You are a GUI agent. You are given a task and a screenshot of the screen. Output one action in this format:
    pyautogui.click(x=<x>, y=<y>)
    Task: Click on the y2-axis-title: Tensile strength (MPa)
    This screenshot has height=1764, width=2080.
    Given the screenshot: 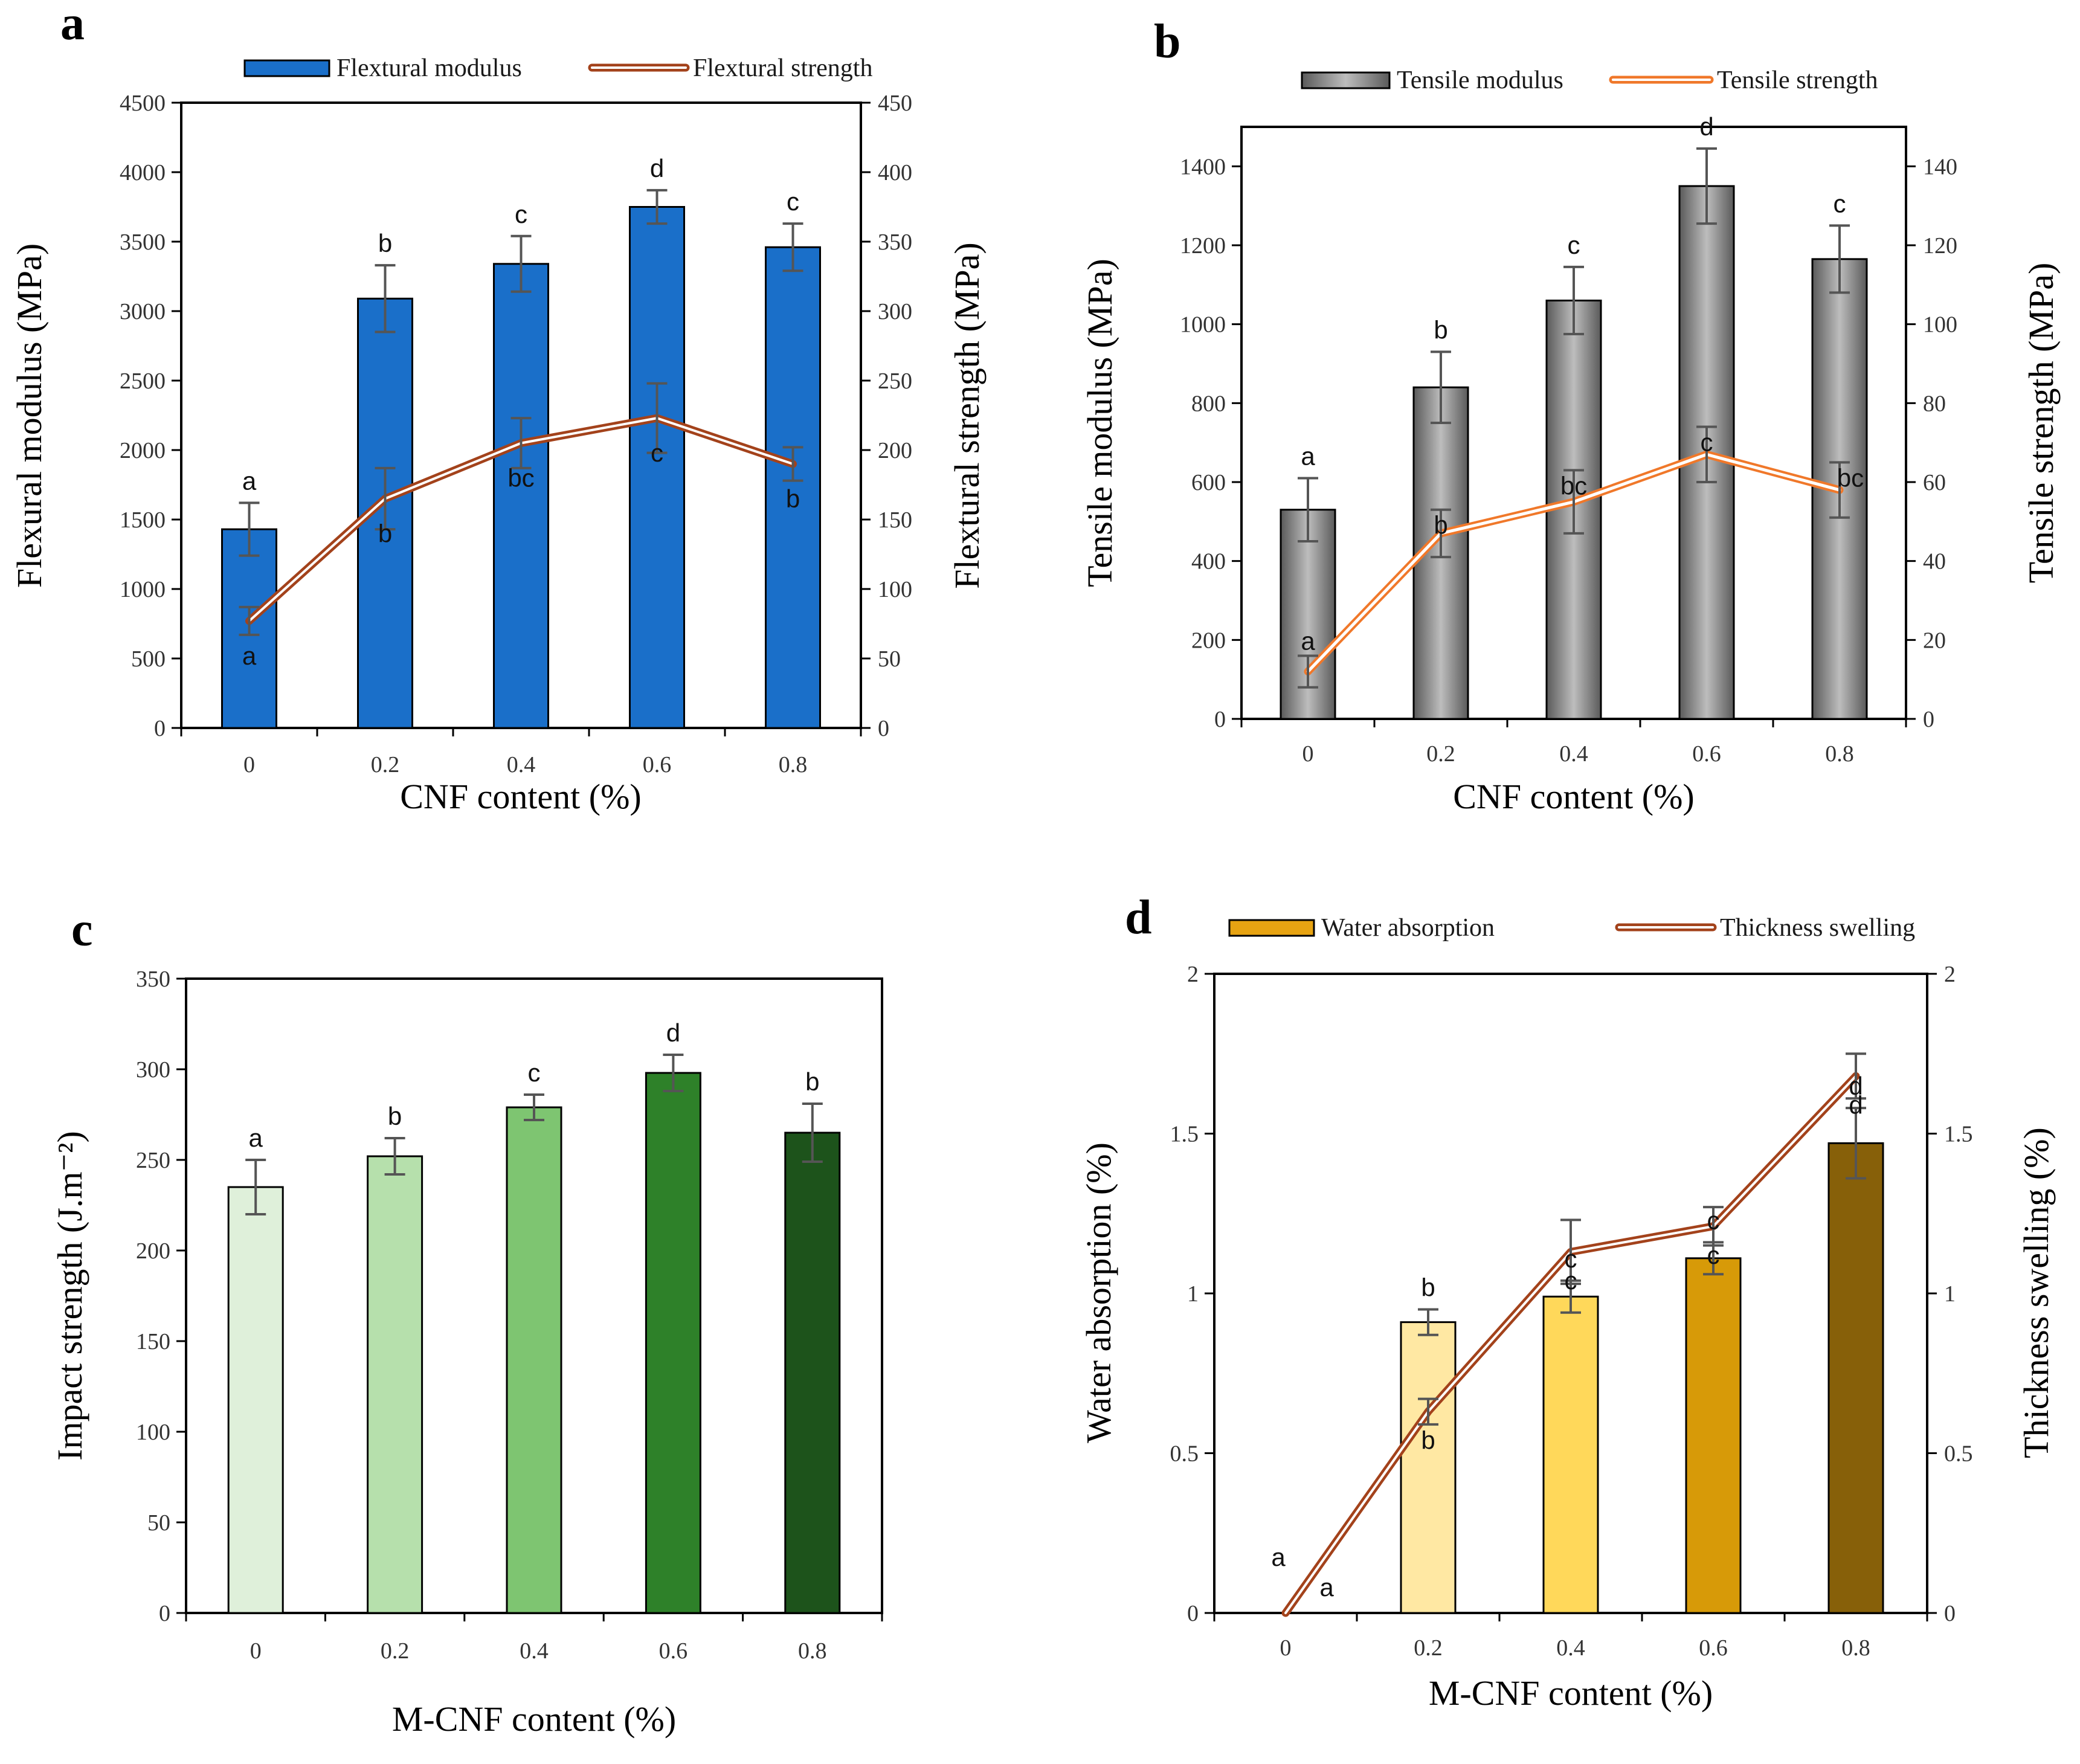 What is the action you would take?
    pyautogui.click(x=2041, y=423)
    